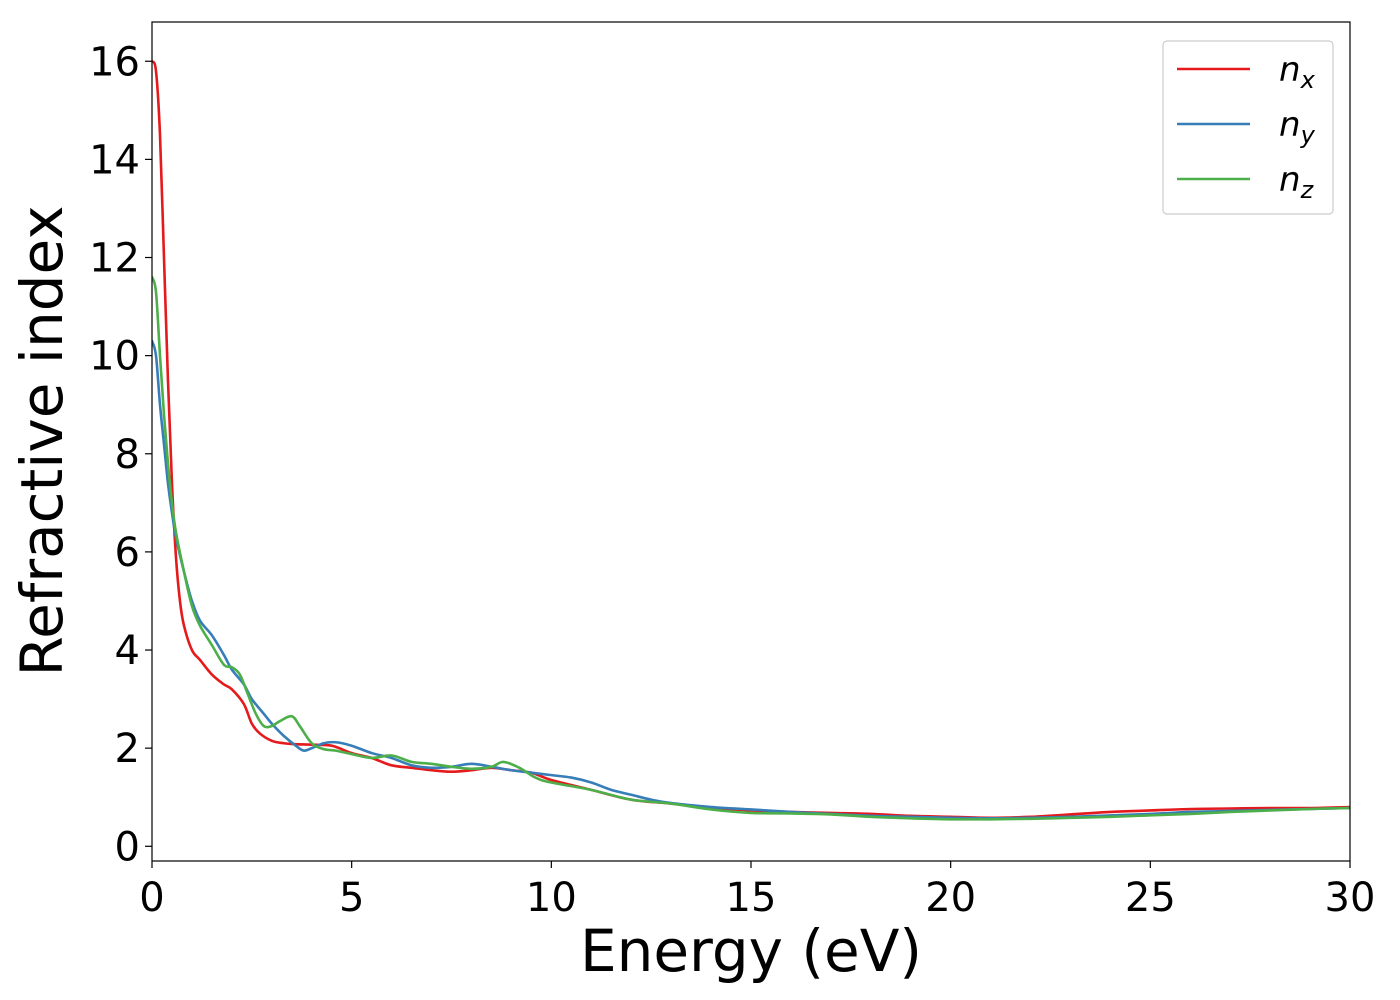  I want to click on y-tick-label: 0, so click(127, 847).